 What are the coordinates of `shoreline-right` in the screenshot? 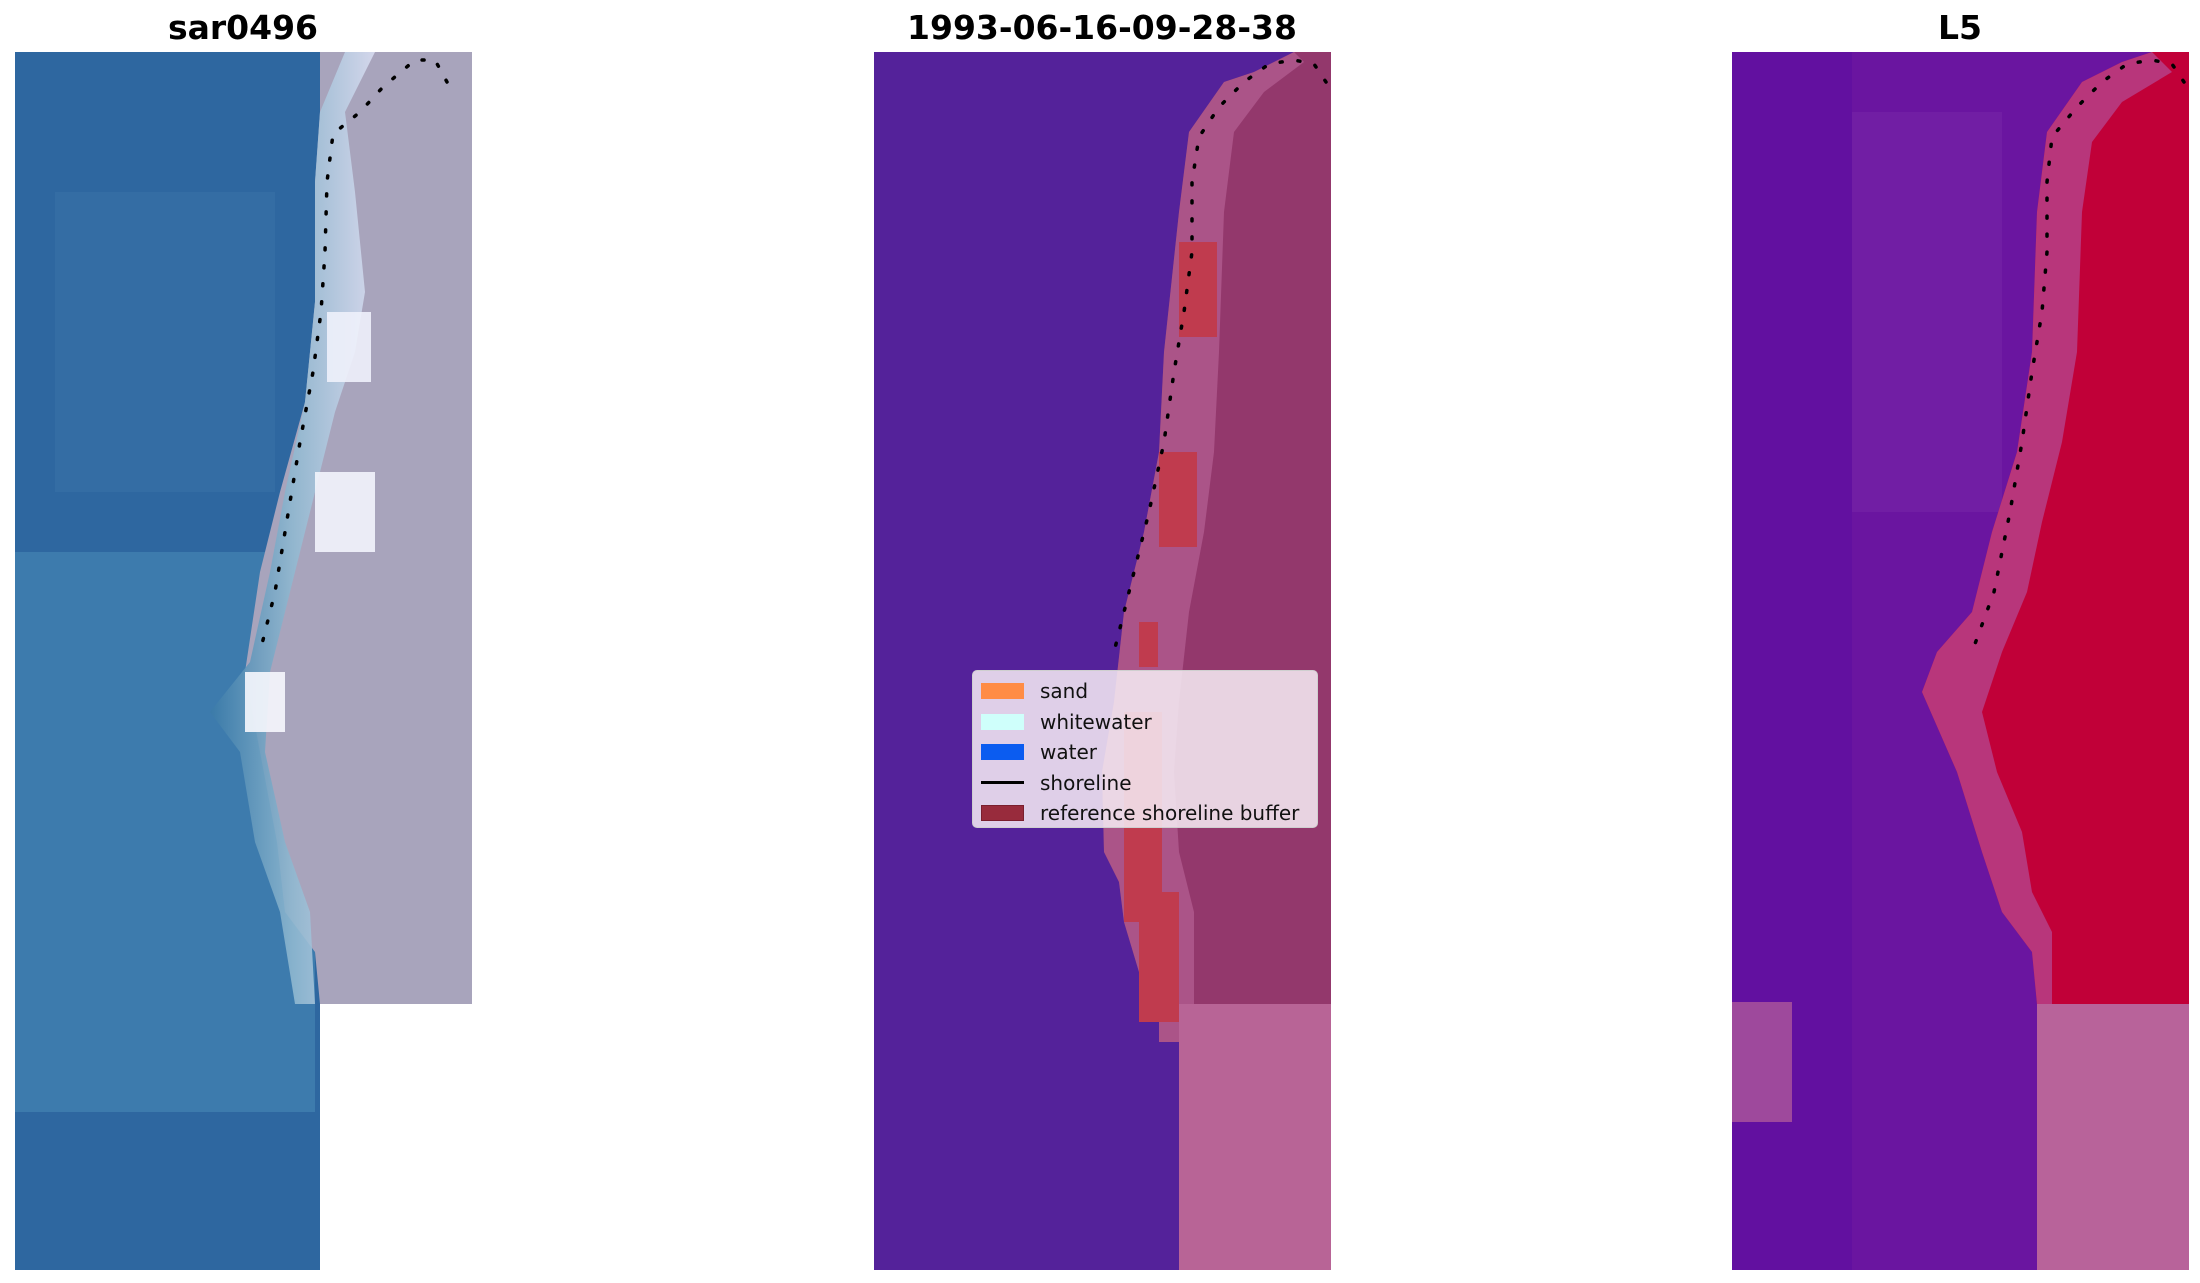 It's located at (2078, 356).